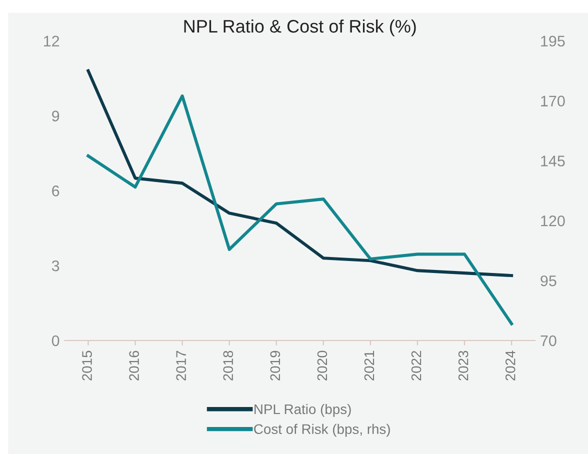 The width and height of the screenshot is (588, 454). Describe the element at coordinates (322, 365) in the screenshot. I see `x-tick-label: 2020` at that location.